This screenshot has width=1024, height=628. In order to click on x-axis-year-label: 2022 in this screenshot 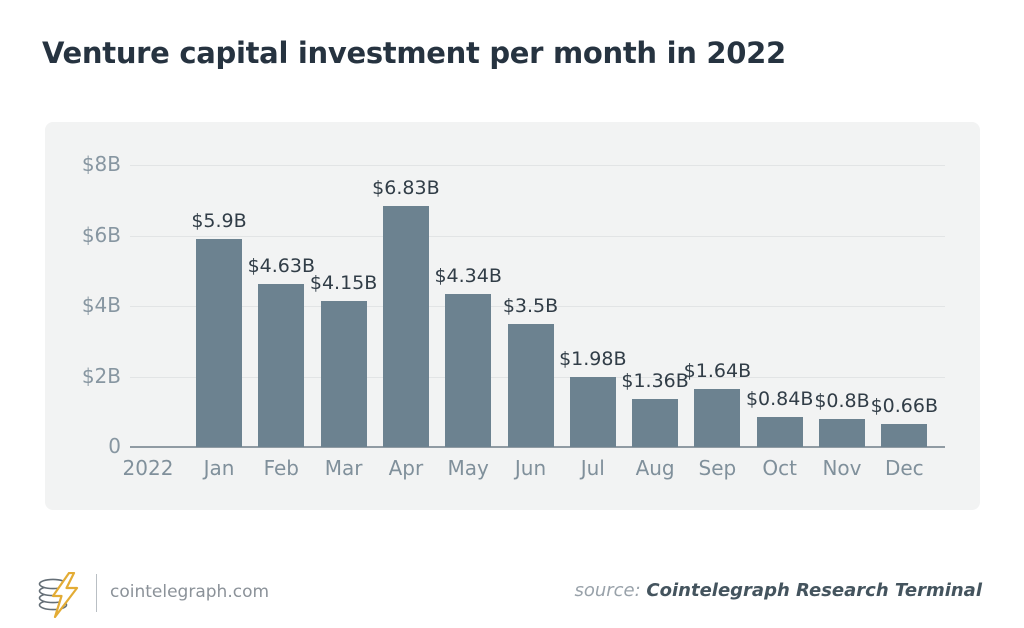, I will do `click(148, 468)`.